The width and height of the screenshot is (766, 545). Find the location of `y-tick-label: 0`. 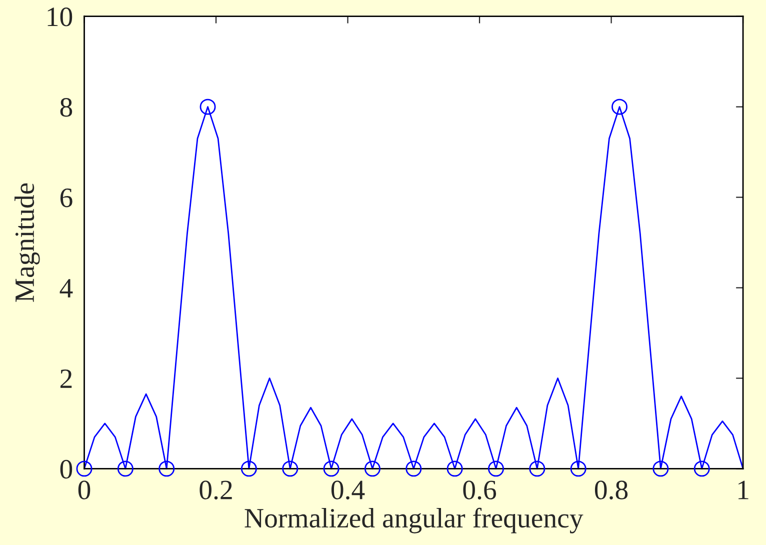

y-tick-label: 0 is located at coordinates (66, 469).